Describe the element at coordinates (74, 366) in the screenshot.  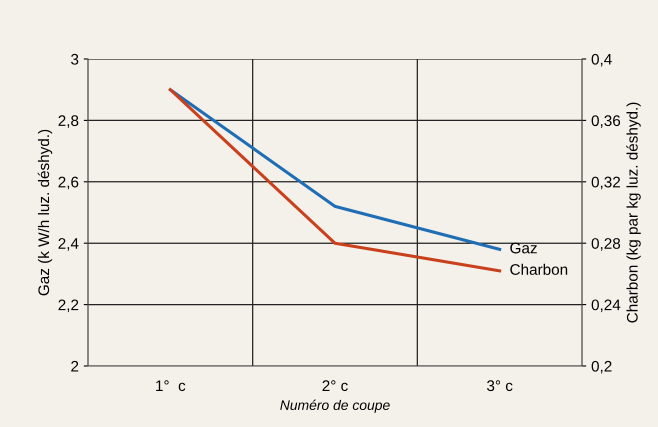
I see `y-tick-label: 2` at that location.